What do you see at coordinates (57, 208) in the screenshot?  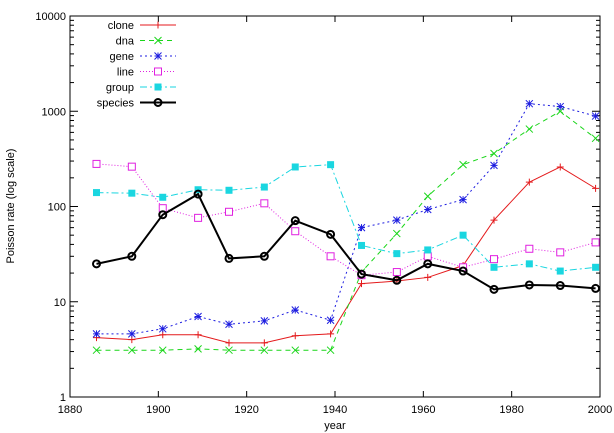 I see `y-tick-label: 100` at bounding box center [57, 208].